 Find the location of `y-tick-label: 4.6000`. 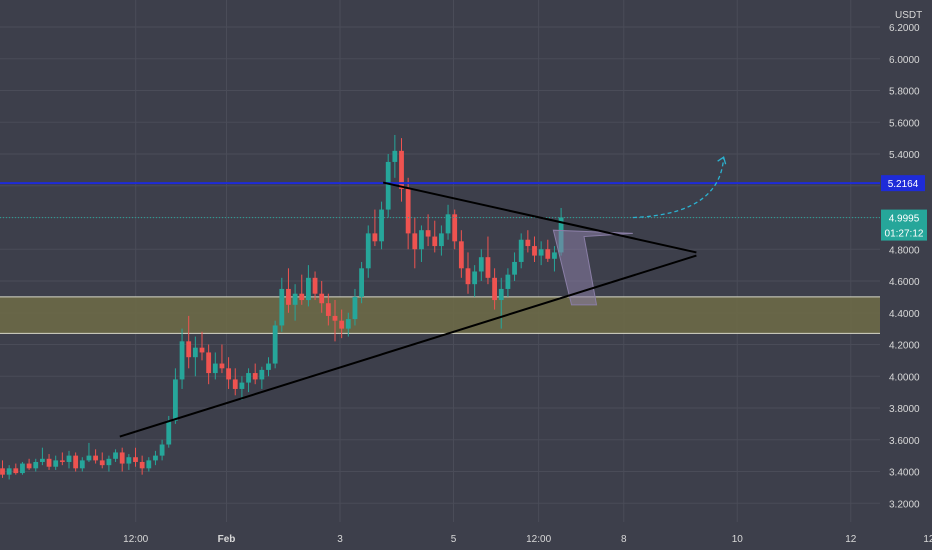

y-tick-label: 4.6000 is located at coordinates (904, 282).